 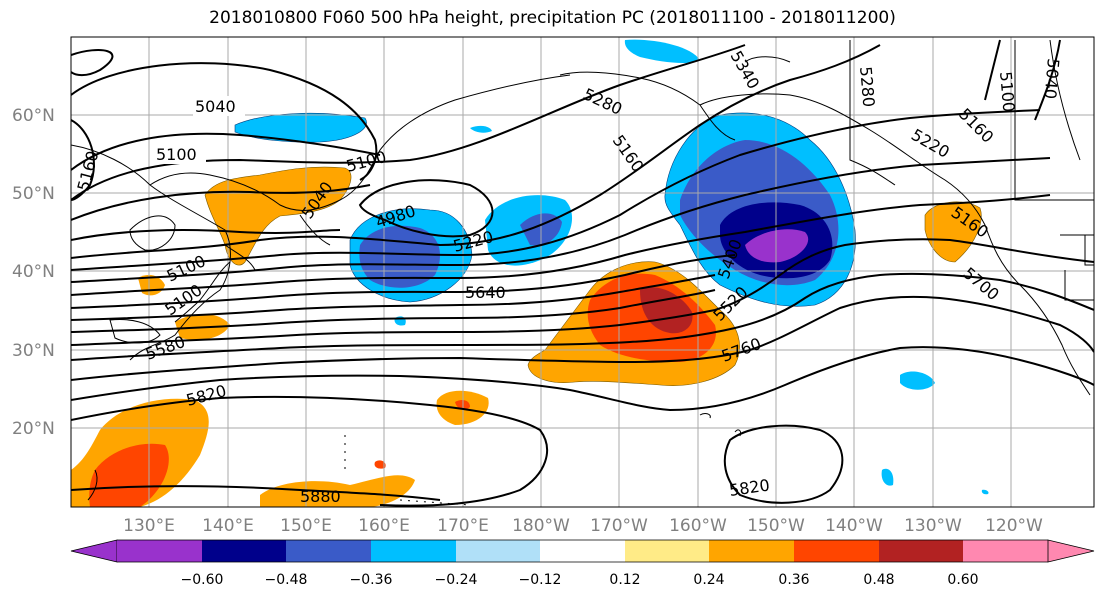 I want to click on colorbar-label: −0.36, so click(x=371, y=580).